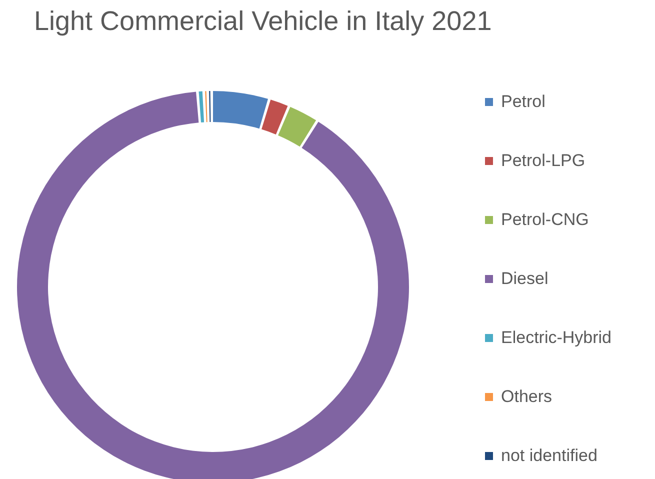 The image size is (655, 479). What do you see at coordinates (556, 338) in the screenshot?
I see `legend-label: Electric-Hybrid` at bounding box center [556, 338].